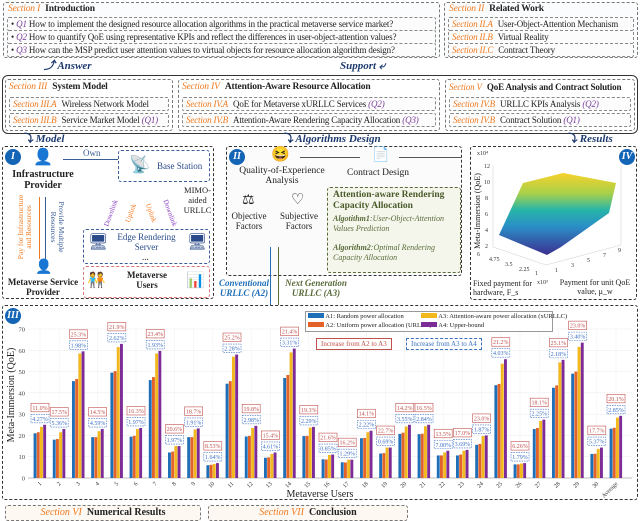 The image size is (640, 521). What do you see at coordinates (126, 512) in the screenshot?
I see `section-title: Numerical Results` at bounding box center [126, 512].